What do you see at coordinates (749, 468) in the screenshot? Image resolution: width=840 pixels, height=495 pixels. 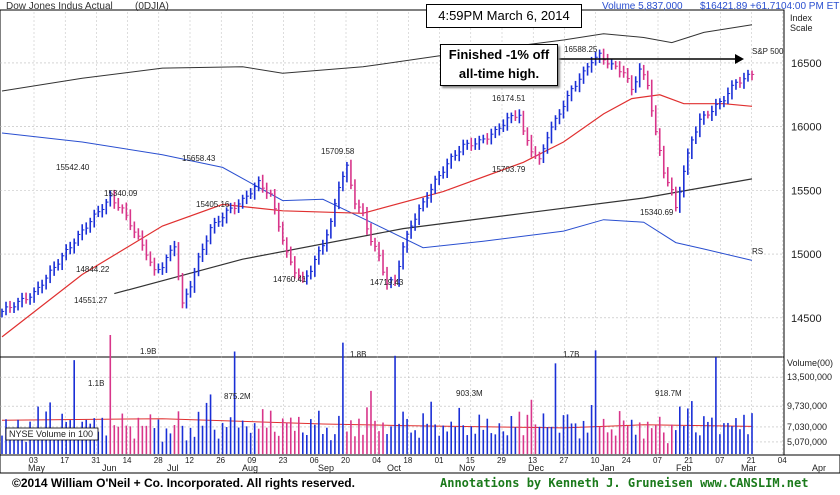 I see `month-label: Mar` at bounding box center [749, 468].